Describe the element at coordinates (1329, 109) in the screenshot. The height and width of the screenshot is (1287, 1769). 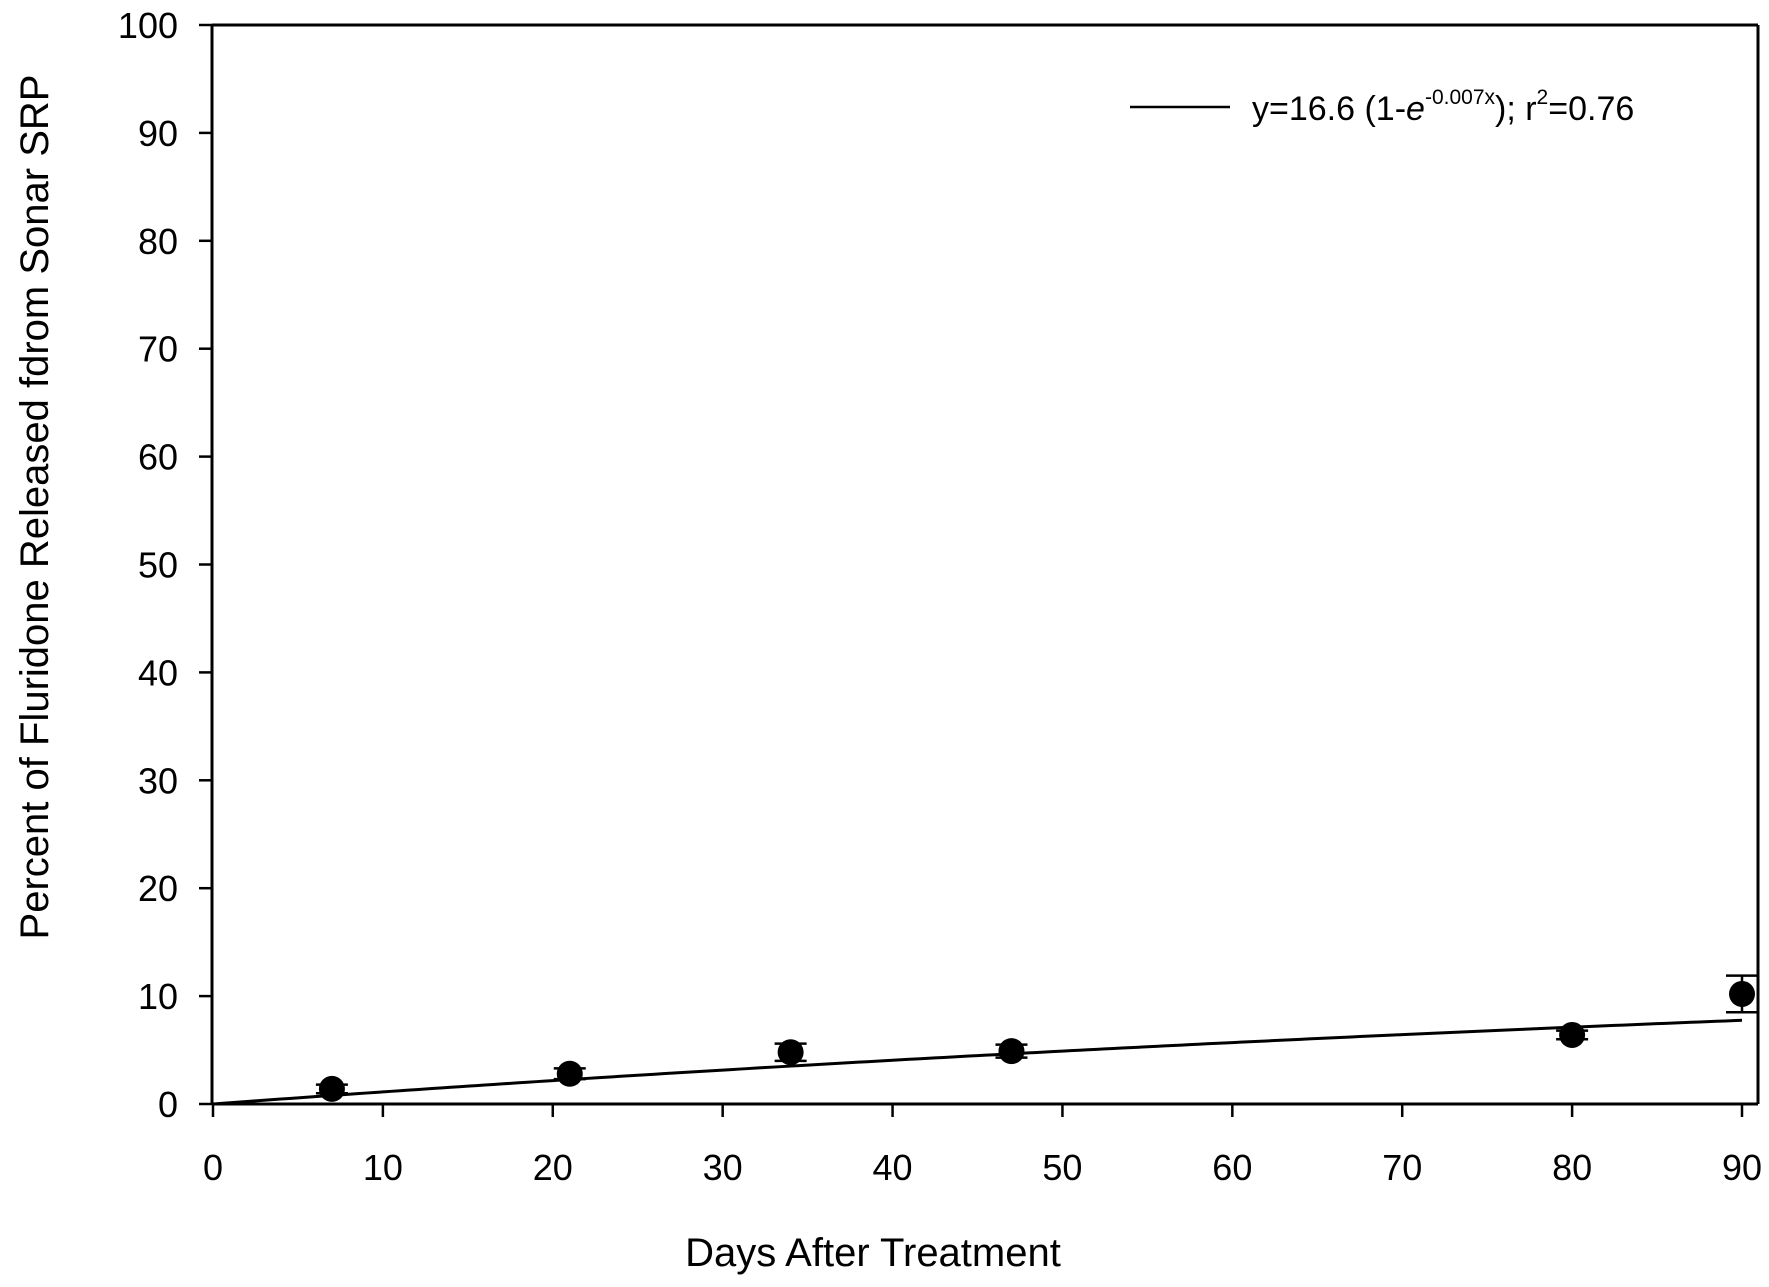
I see `legend-eq-prefix: y=16.6 (1-` at that location.